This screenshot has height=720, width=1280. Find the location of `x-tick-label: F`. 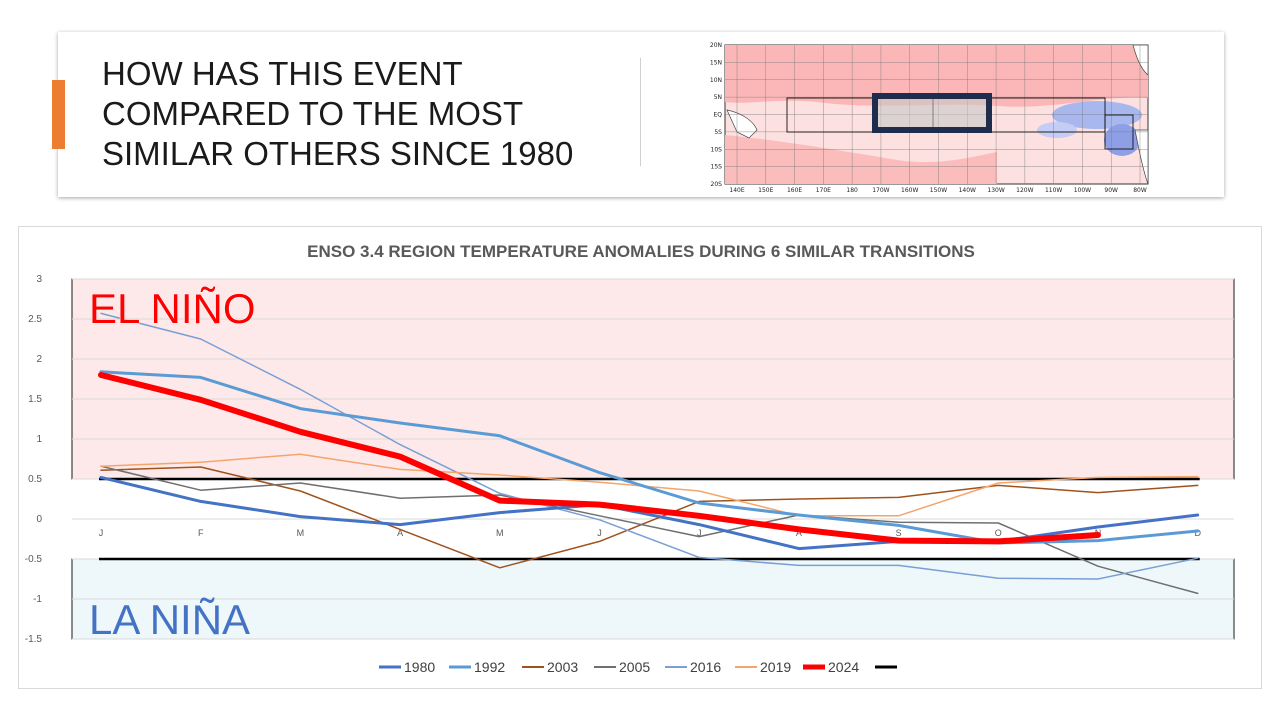

x-tick-label: F is located at coordinates (201, 533).